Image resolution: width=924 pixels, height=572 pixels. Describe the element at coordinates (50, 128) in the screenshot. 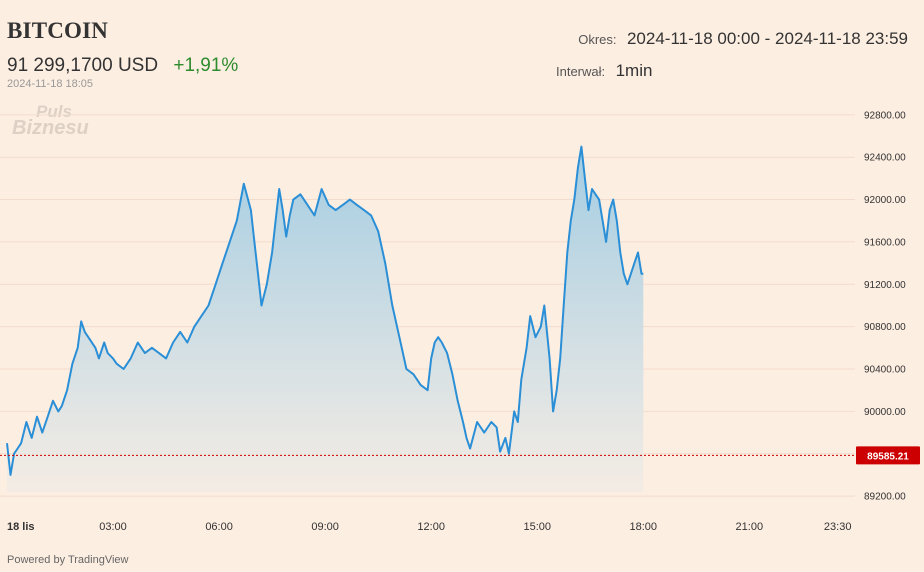

I see `logo-line-2: Biznesu` at that location.